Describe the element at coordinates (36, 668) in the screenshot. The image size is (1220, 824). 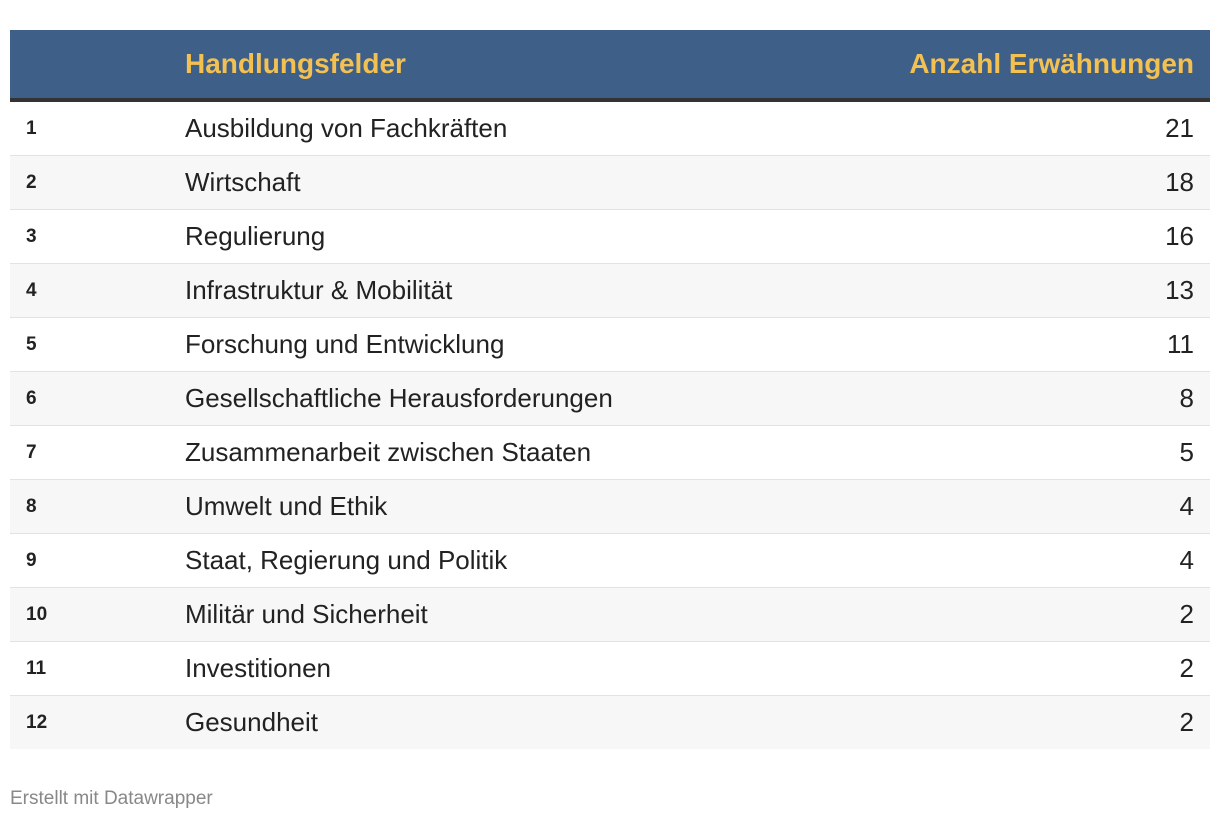
I see `row-rank: 11` at that location.